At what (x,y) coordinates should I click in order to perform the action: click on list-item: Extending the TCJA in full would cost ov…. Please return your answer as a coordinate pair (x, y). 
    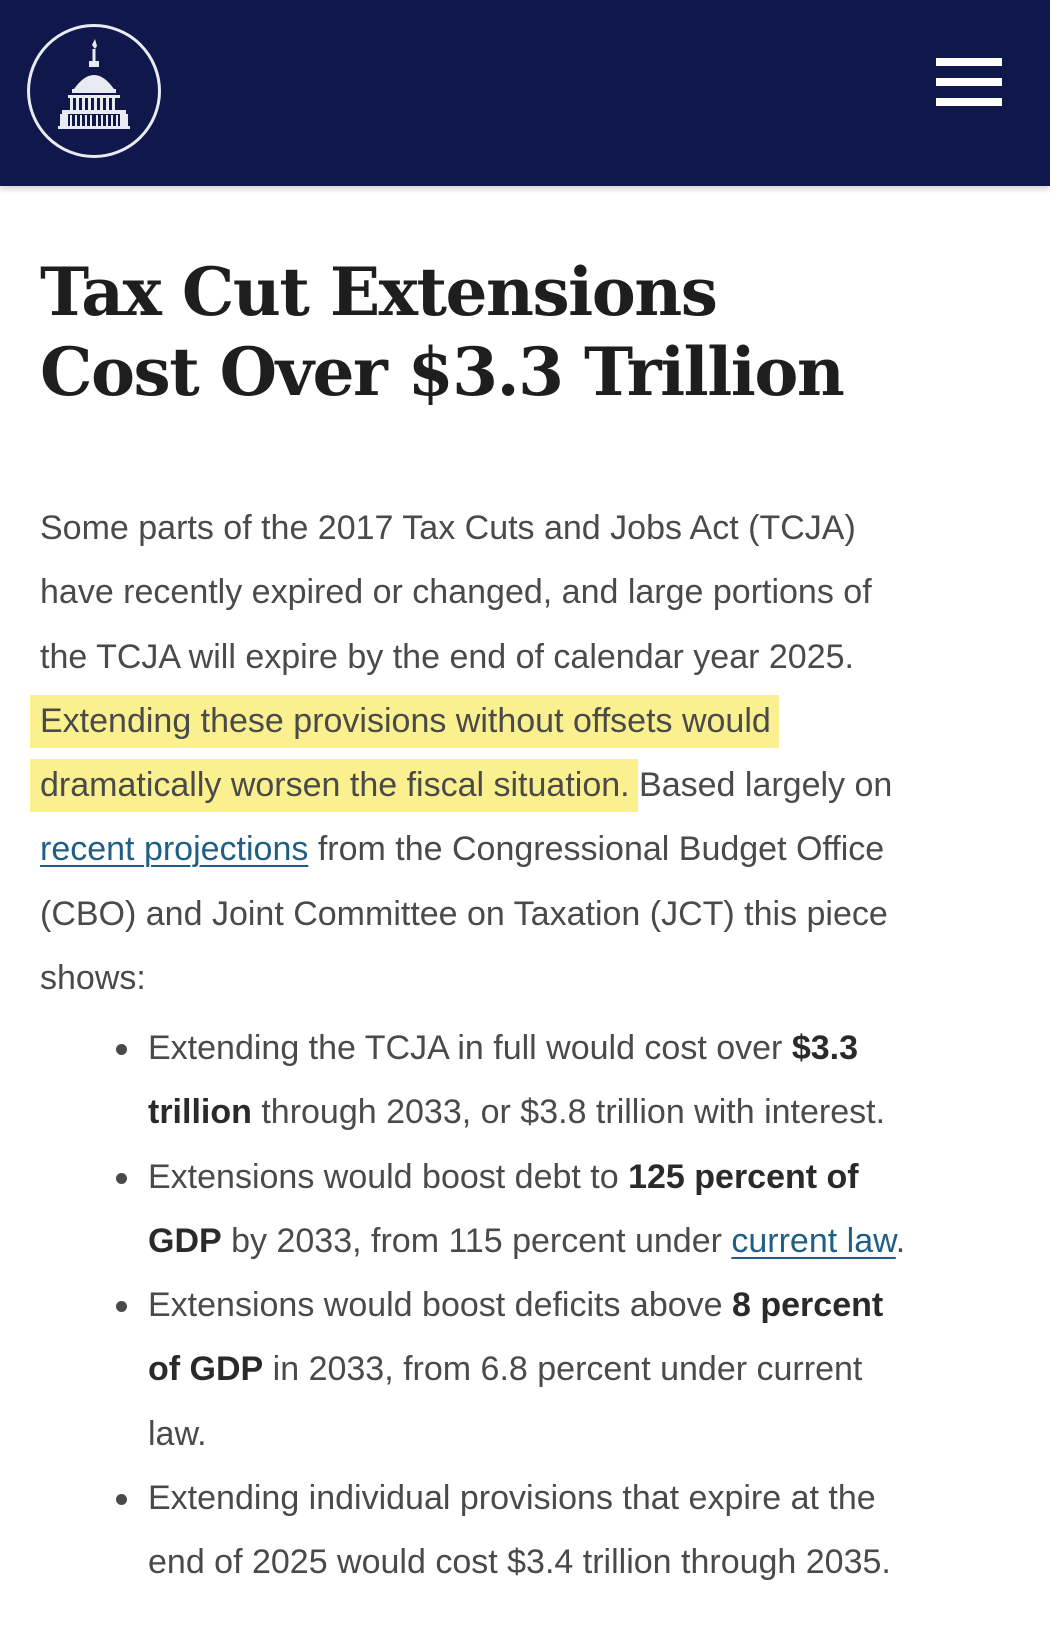
    Looking at the image, I should click on (572, 1080).